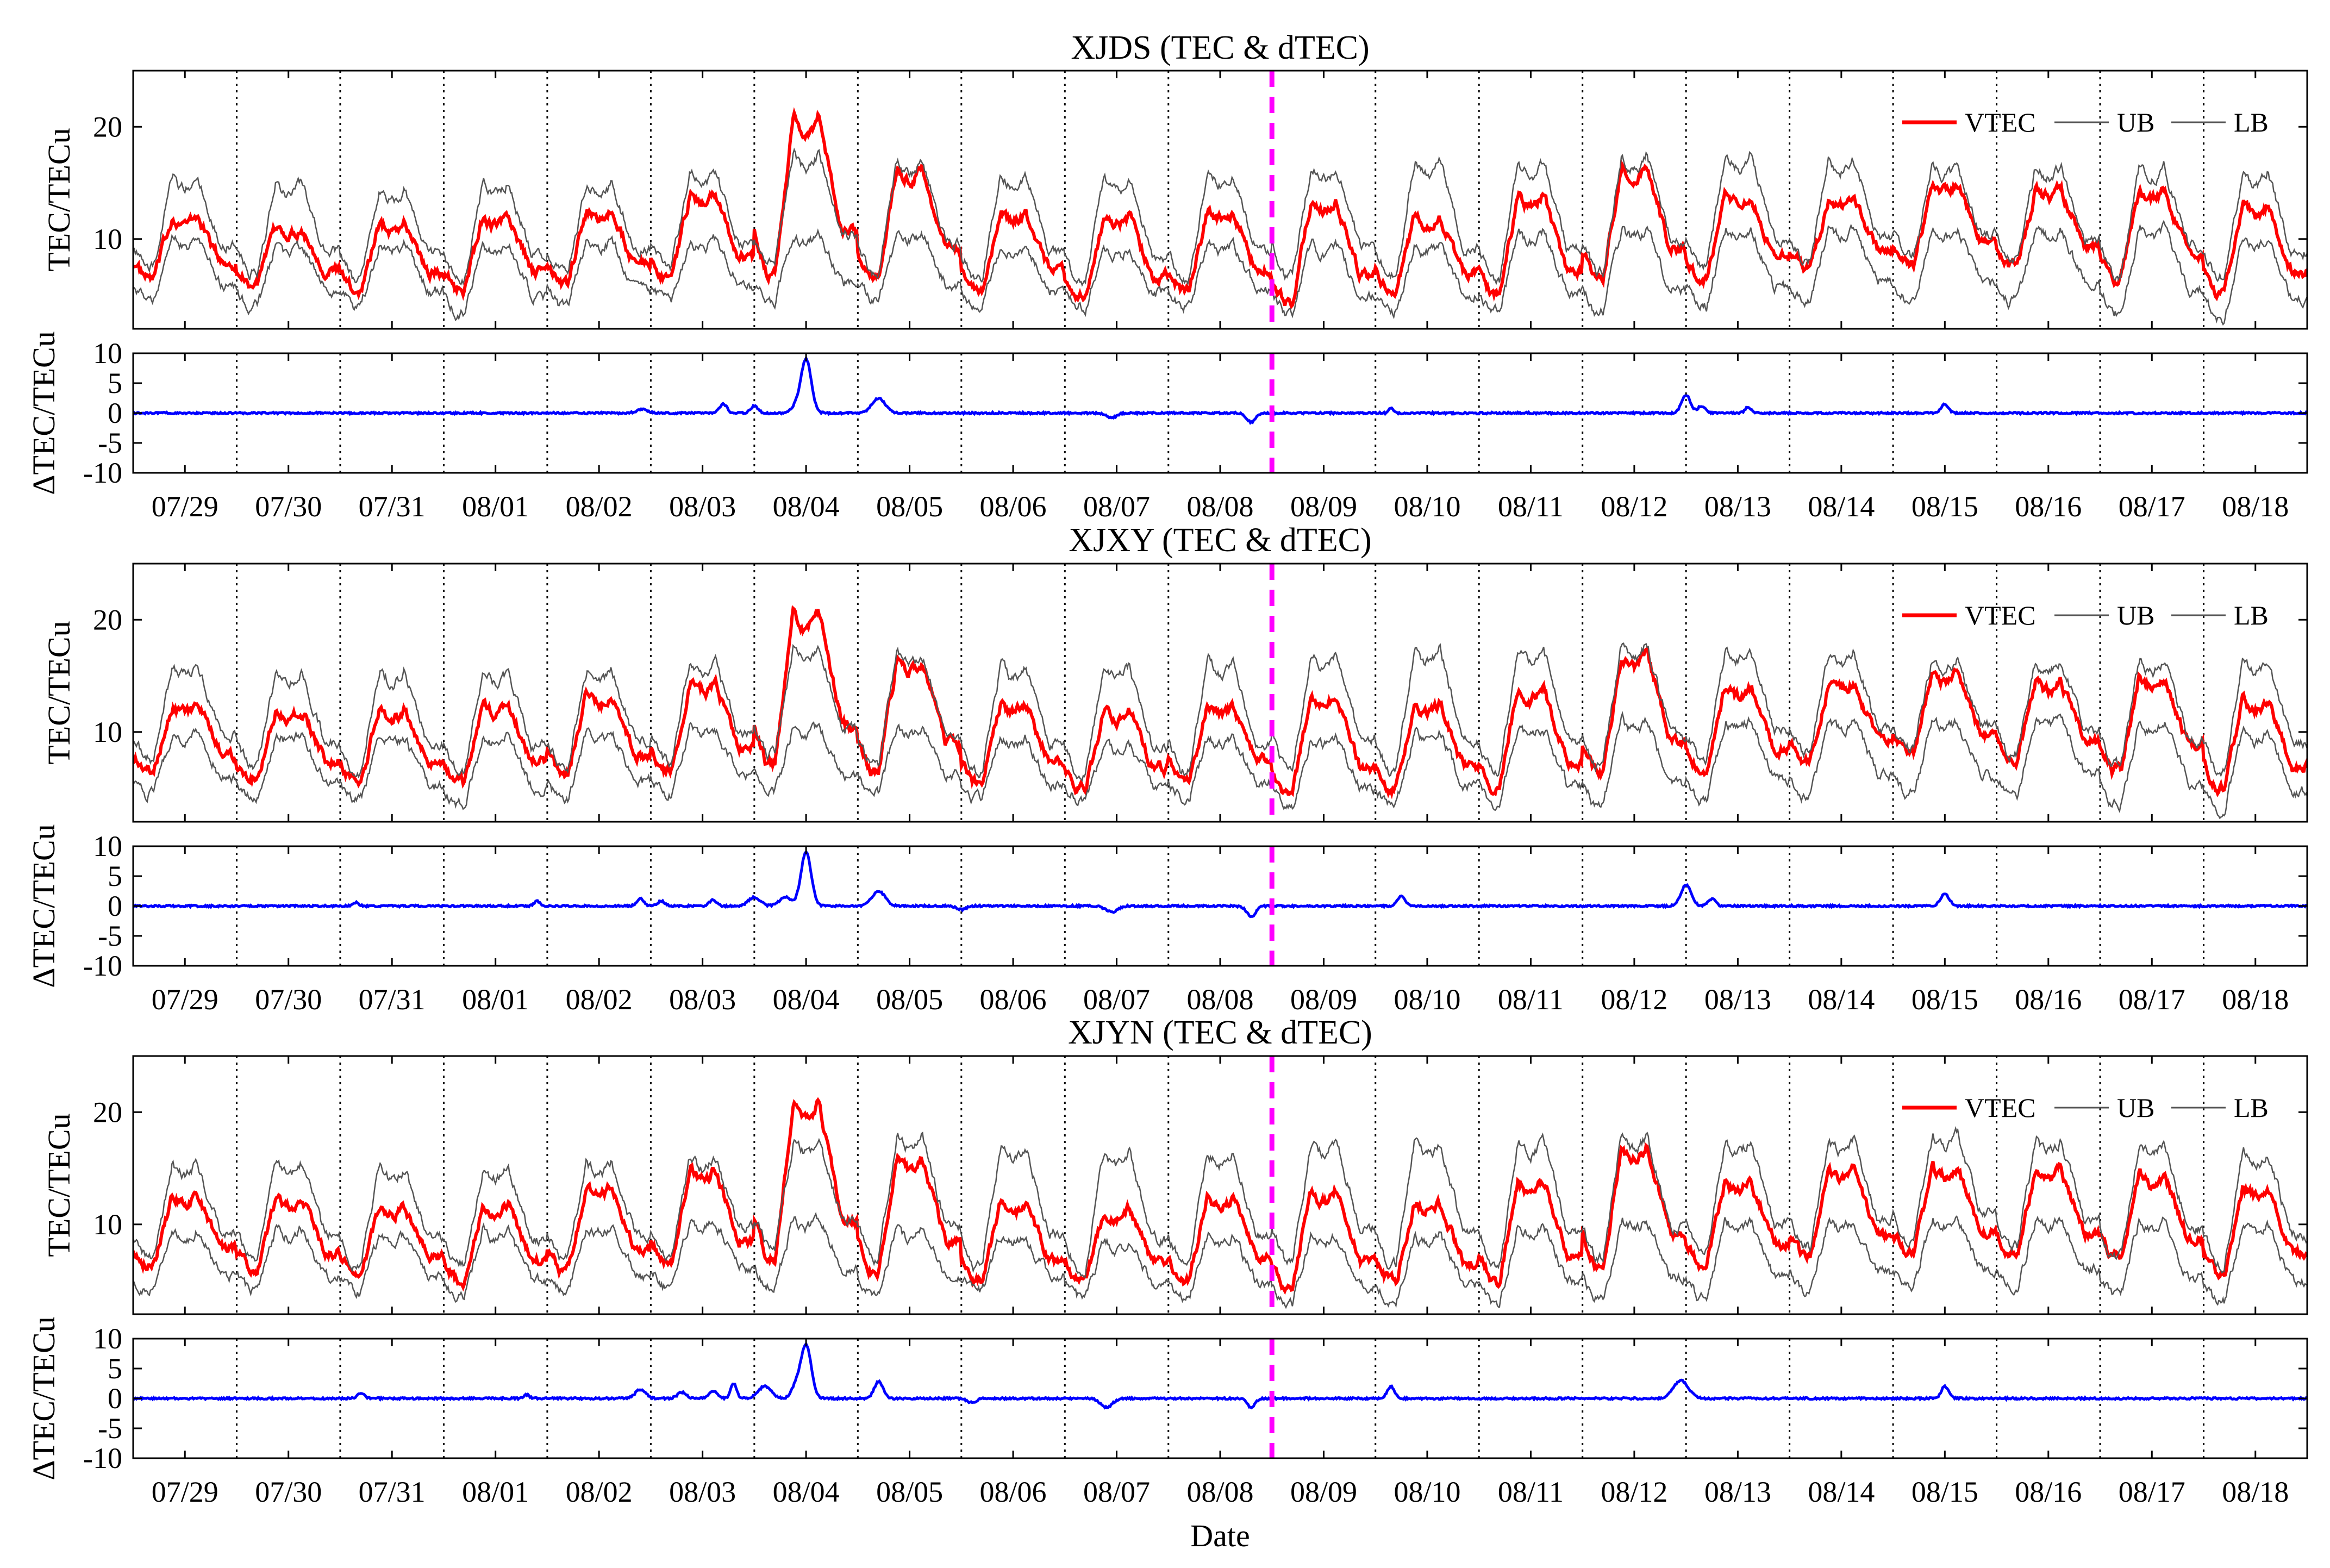 This screenshot has width=2330, height=1568. Describe the element at coordinates (185, 506) in the screenshot. I see `x-tick-label: 07/29` at that location.